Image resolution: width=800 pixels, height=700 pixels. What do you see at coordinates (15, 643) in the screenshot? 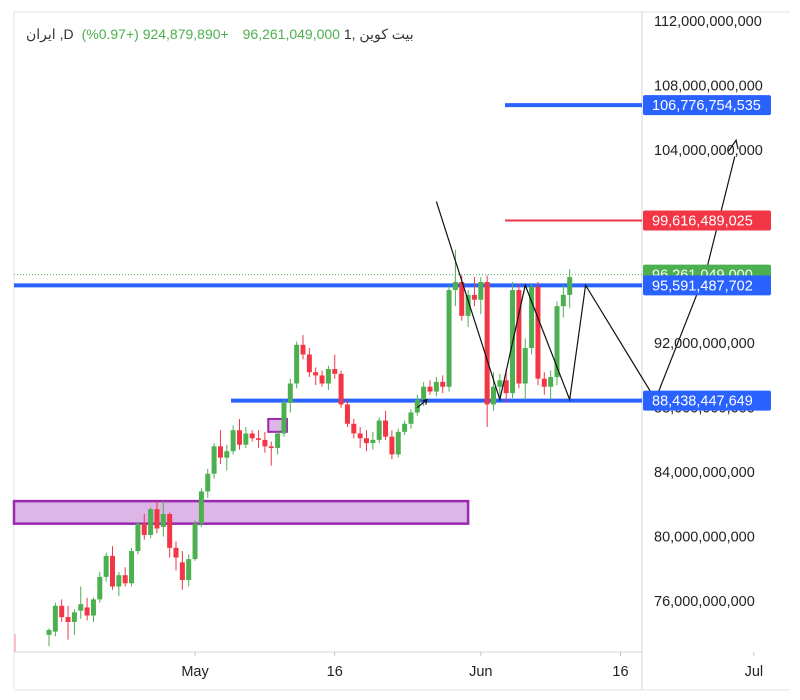
I see `partial-candle` at bounding box center [15, 643].